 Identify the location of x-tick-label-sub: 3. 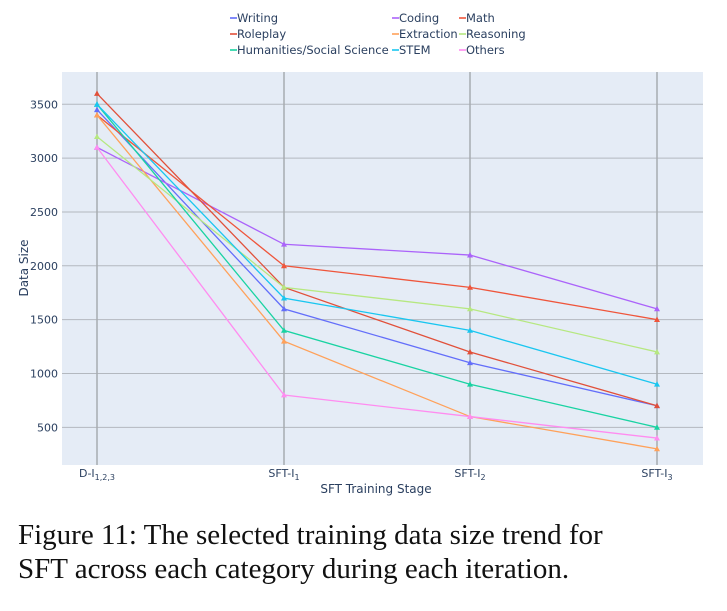
(669, 477).